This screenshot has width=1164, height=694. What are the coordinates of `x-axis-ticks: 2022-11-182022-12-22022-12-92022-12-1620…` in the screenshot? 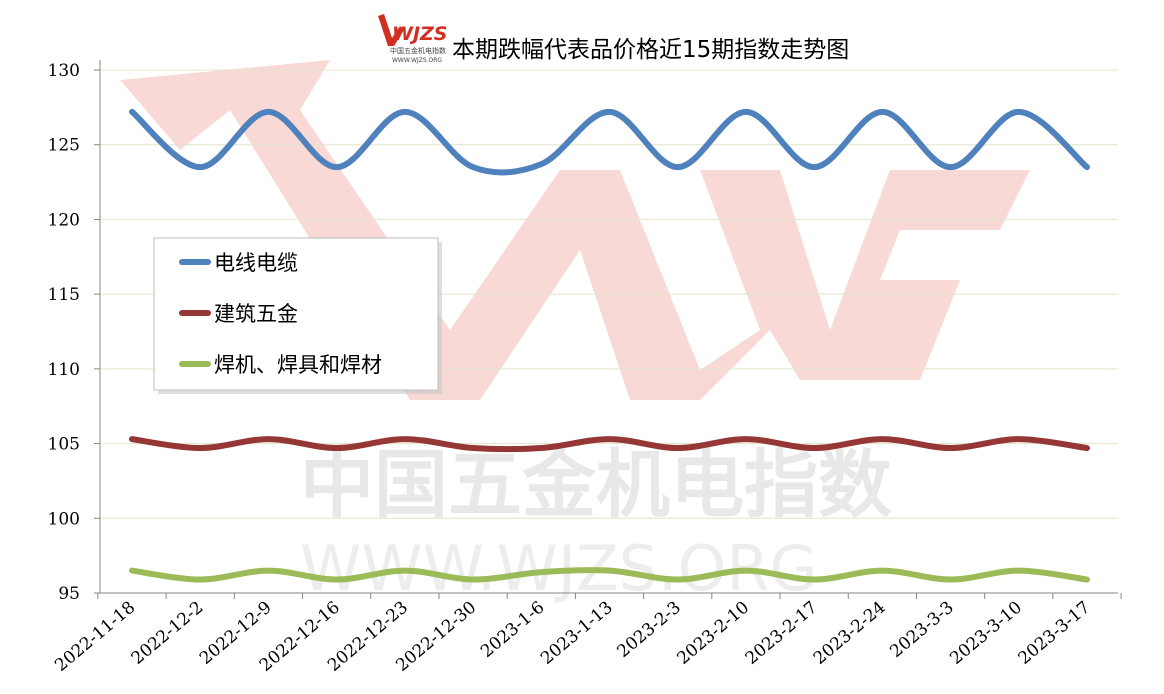 It's located at (586, 634).